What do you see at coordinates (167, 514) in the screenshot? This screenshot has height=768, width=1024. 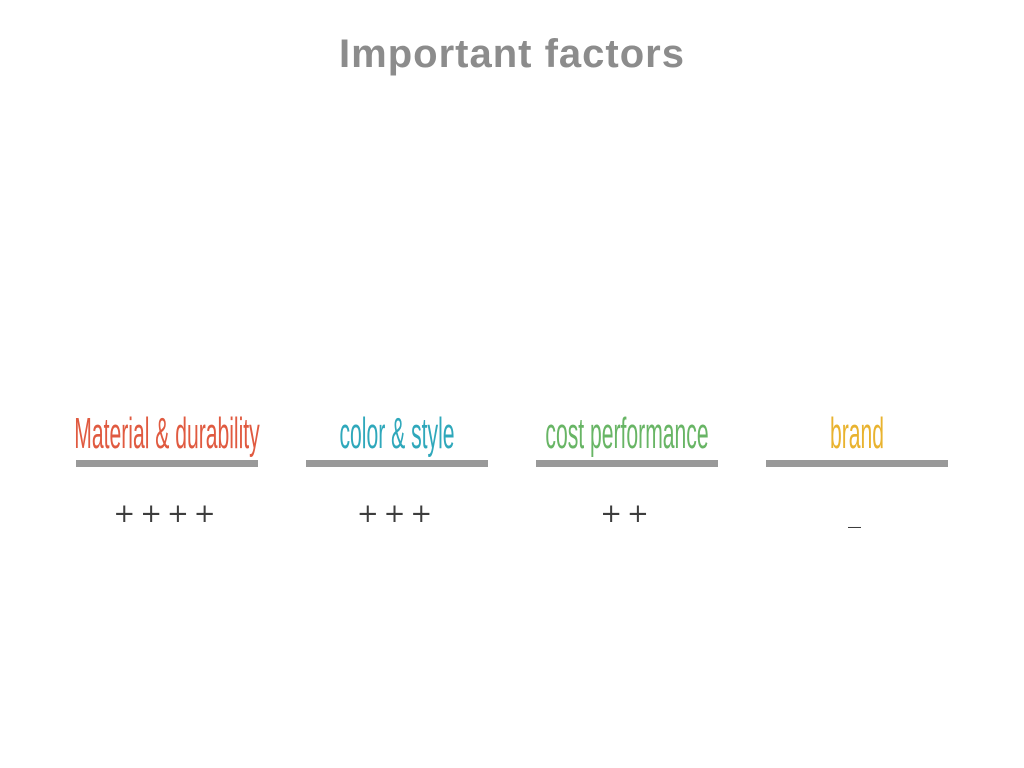 I see `factor-rating: ++++` at bounding box center [167, 514].